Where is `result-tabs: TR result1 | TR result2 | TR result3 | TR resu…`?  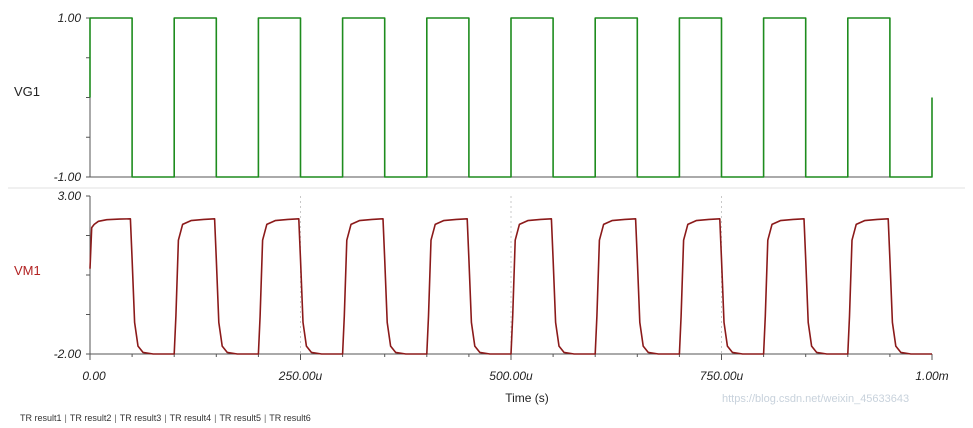
result-tabs: TR result1 | TR result2 | TR result3 | TR resu… is located at coordinates (165, 418).